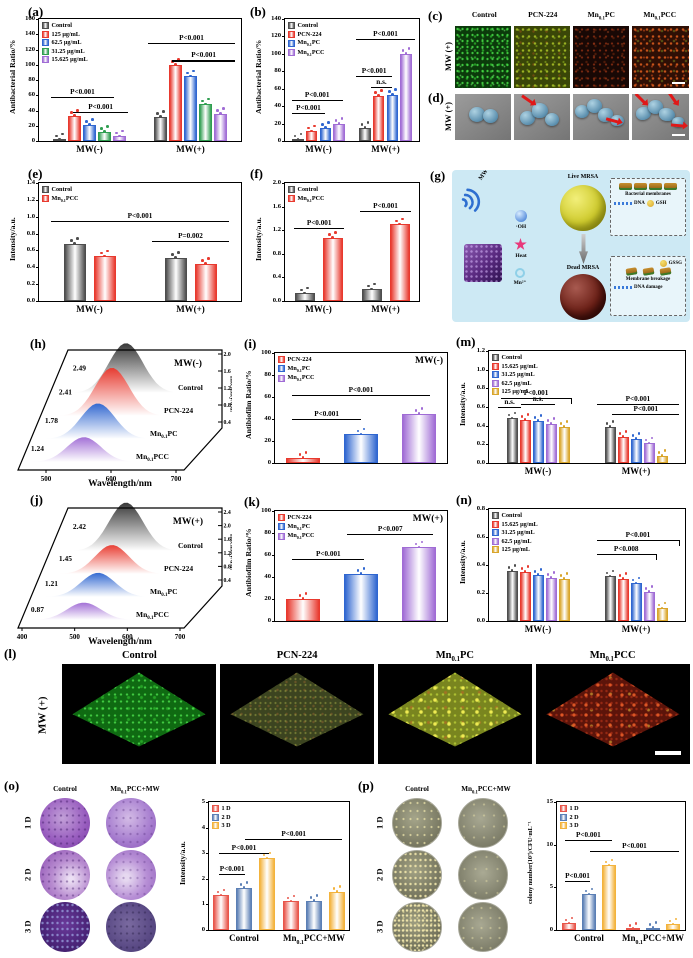 The height and width of the screenshot is (958, 693). I want to click on svg-text: Mn0.1PCC, so click(152, 615).